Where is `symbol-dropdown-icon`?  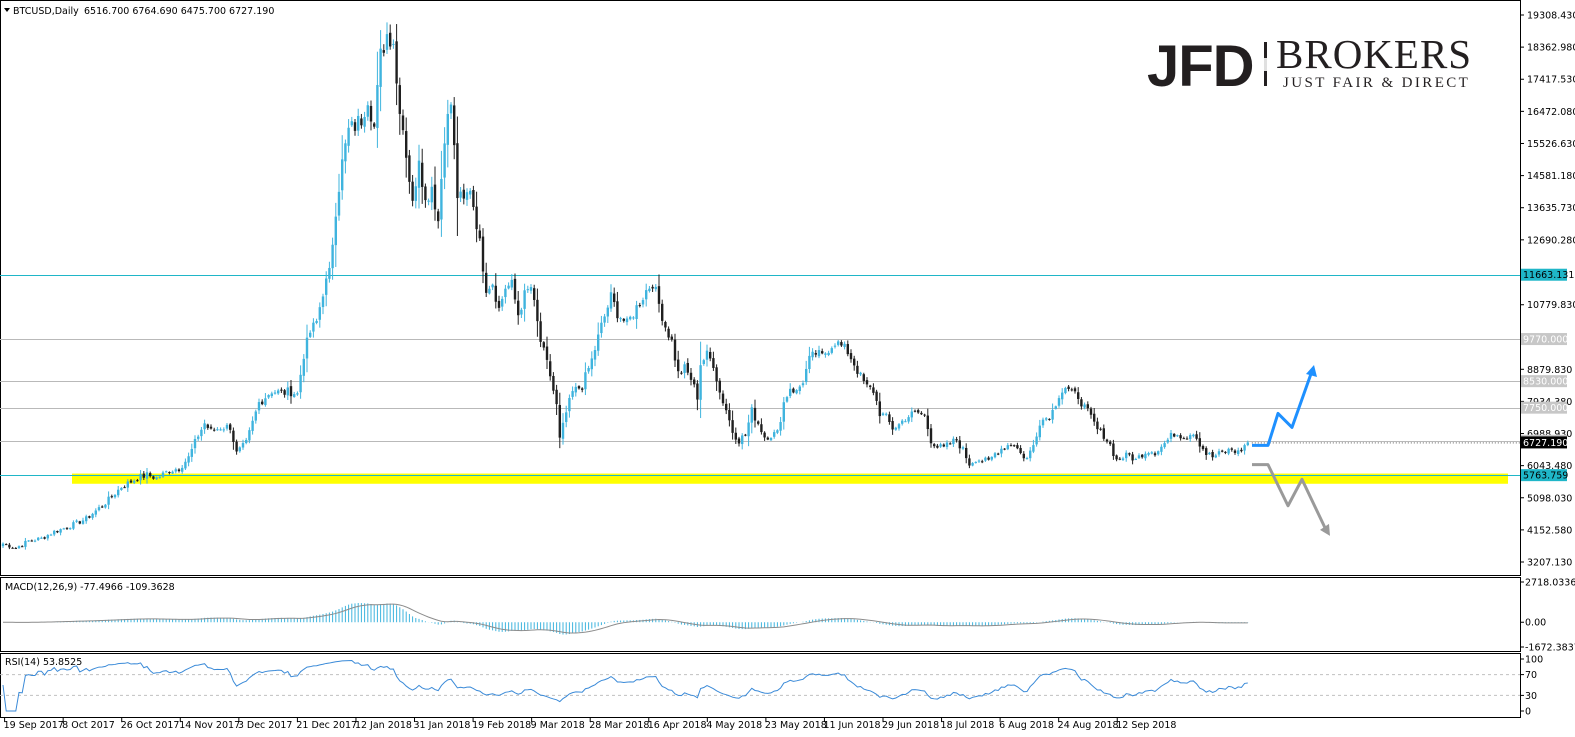
symbol-dropdown-icon is located at coordinates (7, 10).